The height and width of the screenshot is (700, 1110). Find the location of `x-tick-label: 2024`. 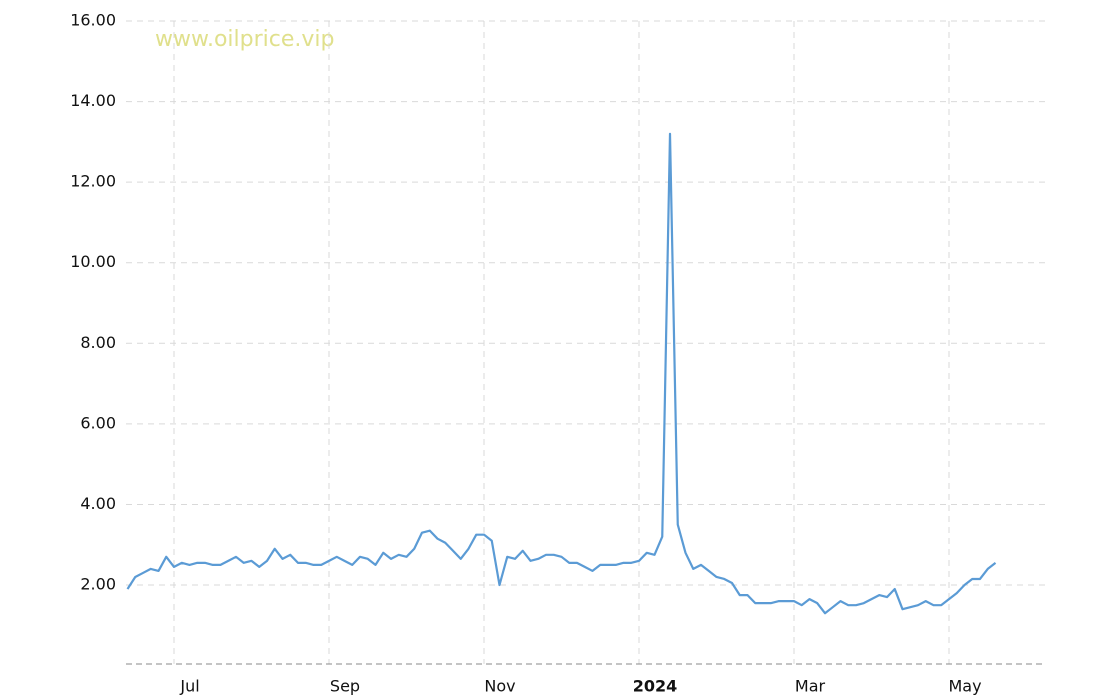

x-tick-label: 2024 is located at coordinates (655, 686).